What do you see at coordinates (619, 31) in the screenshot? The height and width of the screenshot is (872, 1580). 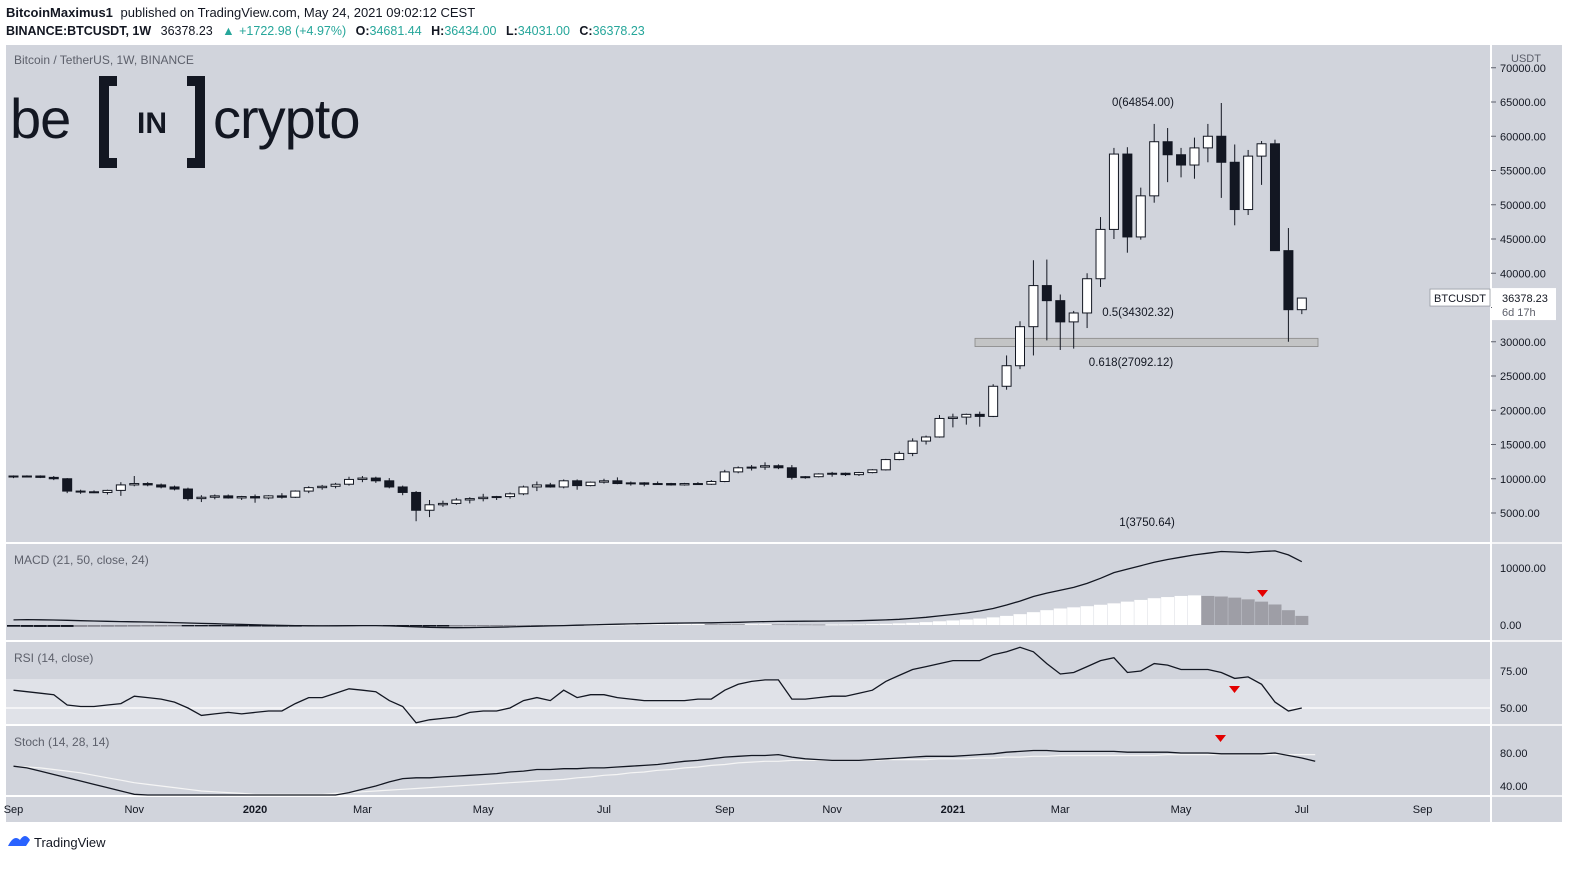 I see `close-value: 36378.23` at bounding box center [619, 31].